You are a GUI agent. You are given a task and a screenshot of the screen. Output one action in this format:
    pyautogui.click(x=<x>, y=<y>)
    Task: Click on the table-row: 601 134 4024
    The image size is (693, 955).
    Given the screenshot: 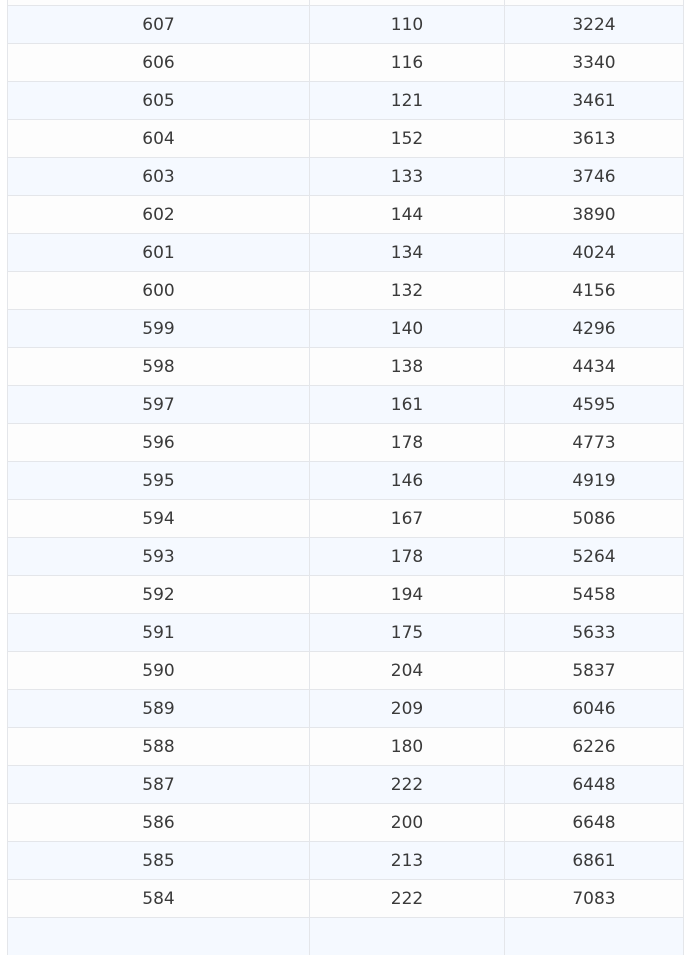 What is the action you would take?
    pyautogui.click(x=345, y=252)
    